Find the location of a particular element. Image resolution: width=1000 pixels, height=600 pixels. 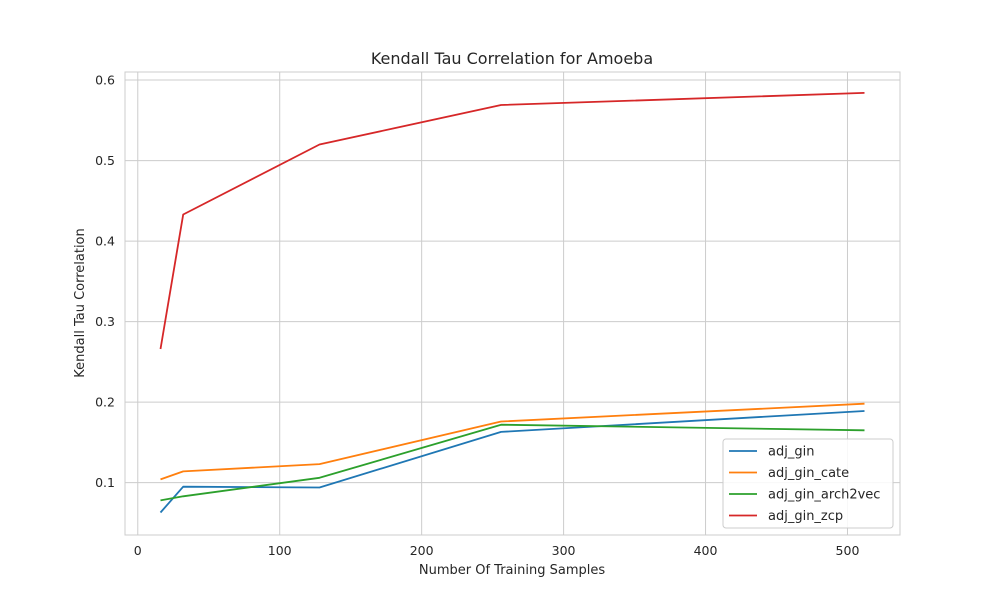

x-tick-label: 500 is located at coordinates (848, 550).